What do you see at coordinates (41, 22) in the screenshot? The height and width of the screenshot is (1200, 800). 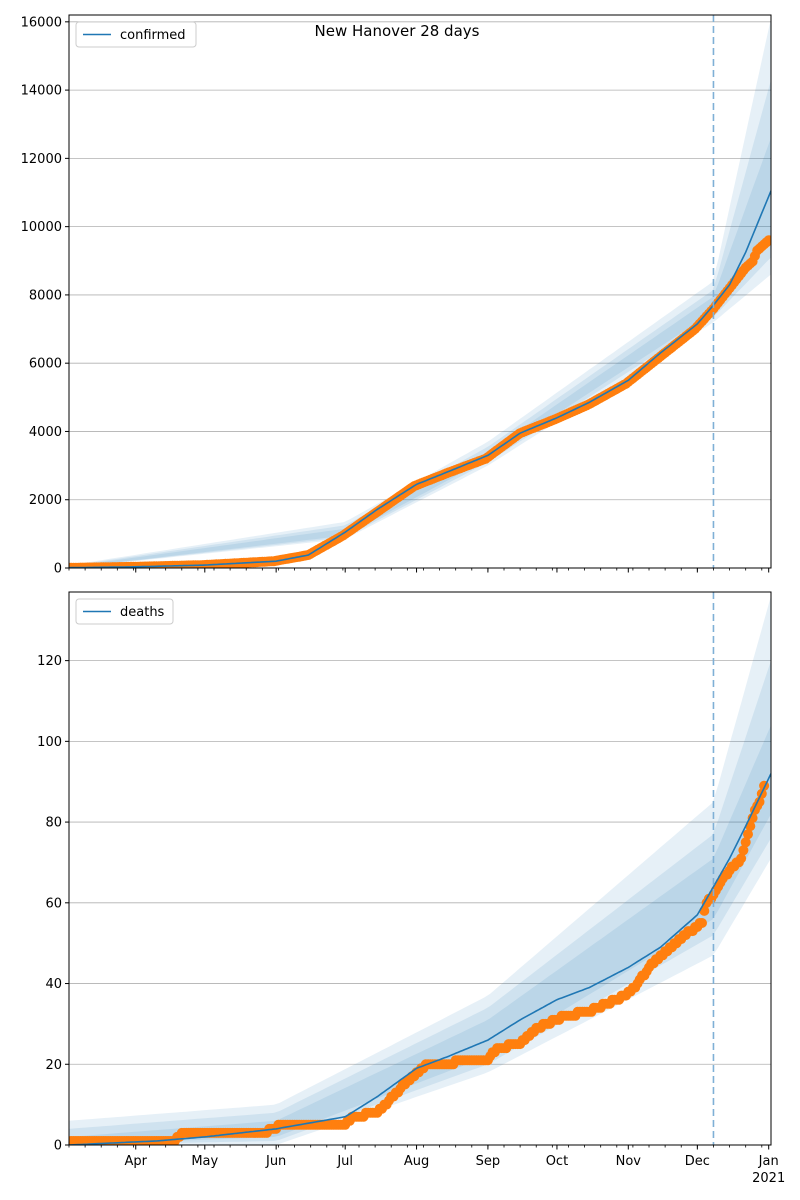 I see `y-tick-label: 16000` at bounding box center [41, 22].